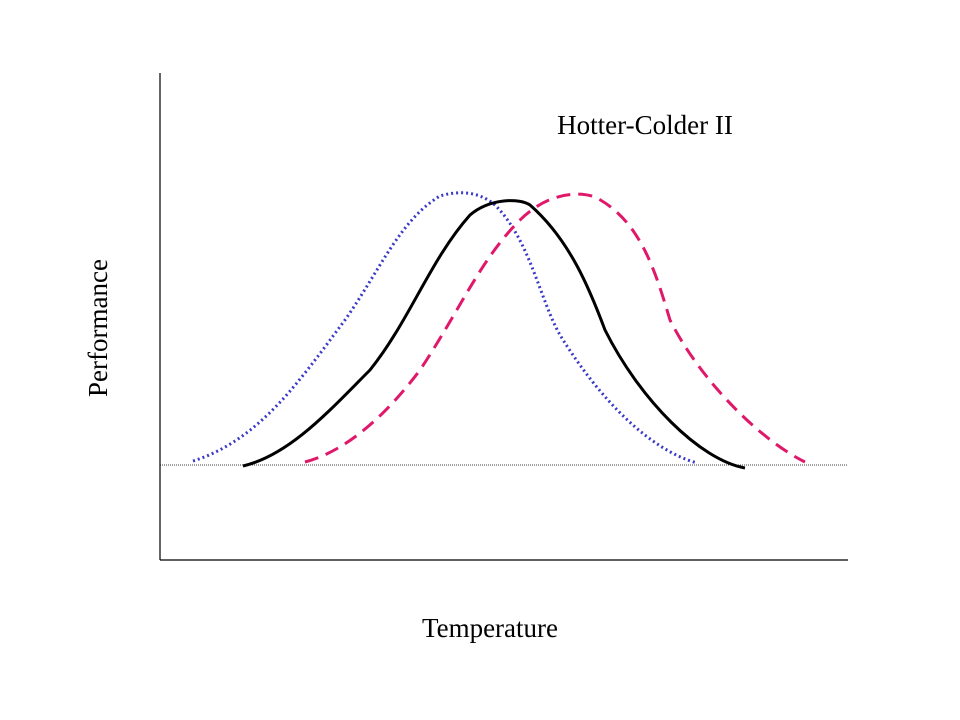  What do you see at coordinates (98, 328) in the screenshot?
I see `y-axis-label: Performance` at bounding box center [98, 328].